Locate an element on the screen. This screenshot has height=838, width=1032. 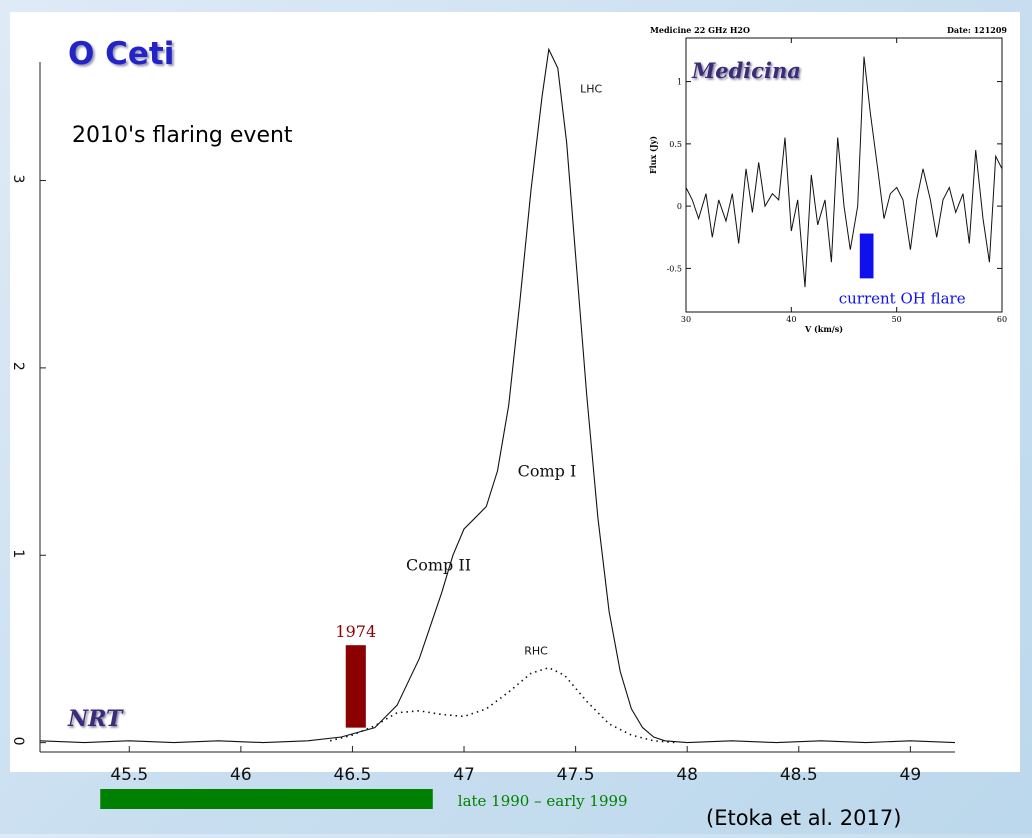
label-lhc: LHC is located at coordinates (591, 88).